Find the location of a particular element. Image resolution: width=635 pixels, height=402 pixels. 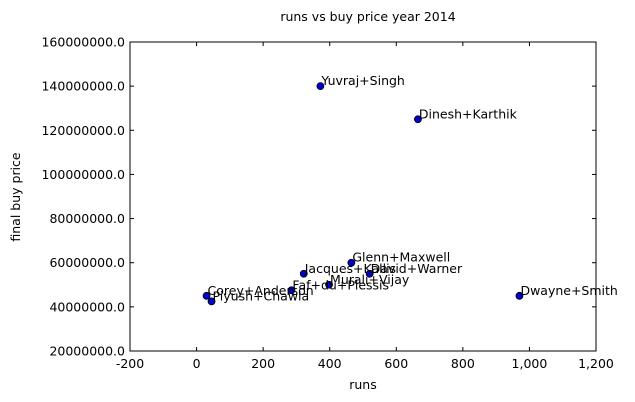

y-tick-label: 80000000.0 is located at coordinates (87, 218).